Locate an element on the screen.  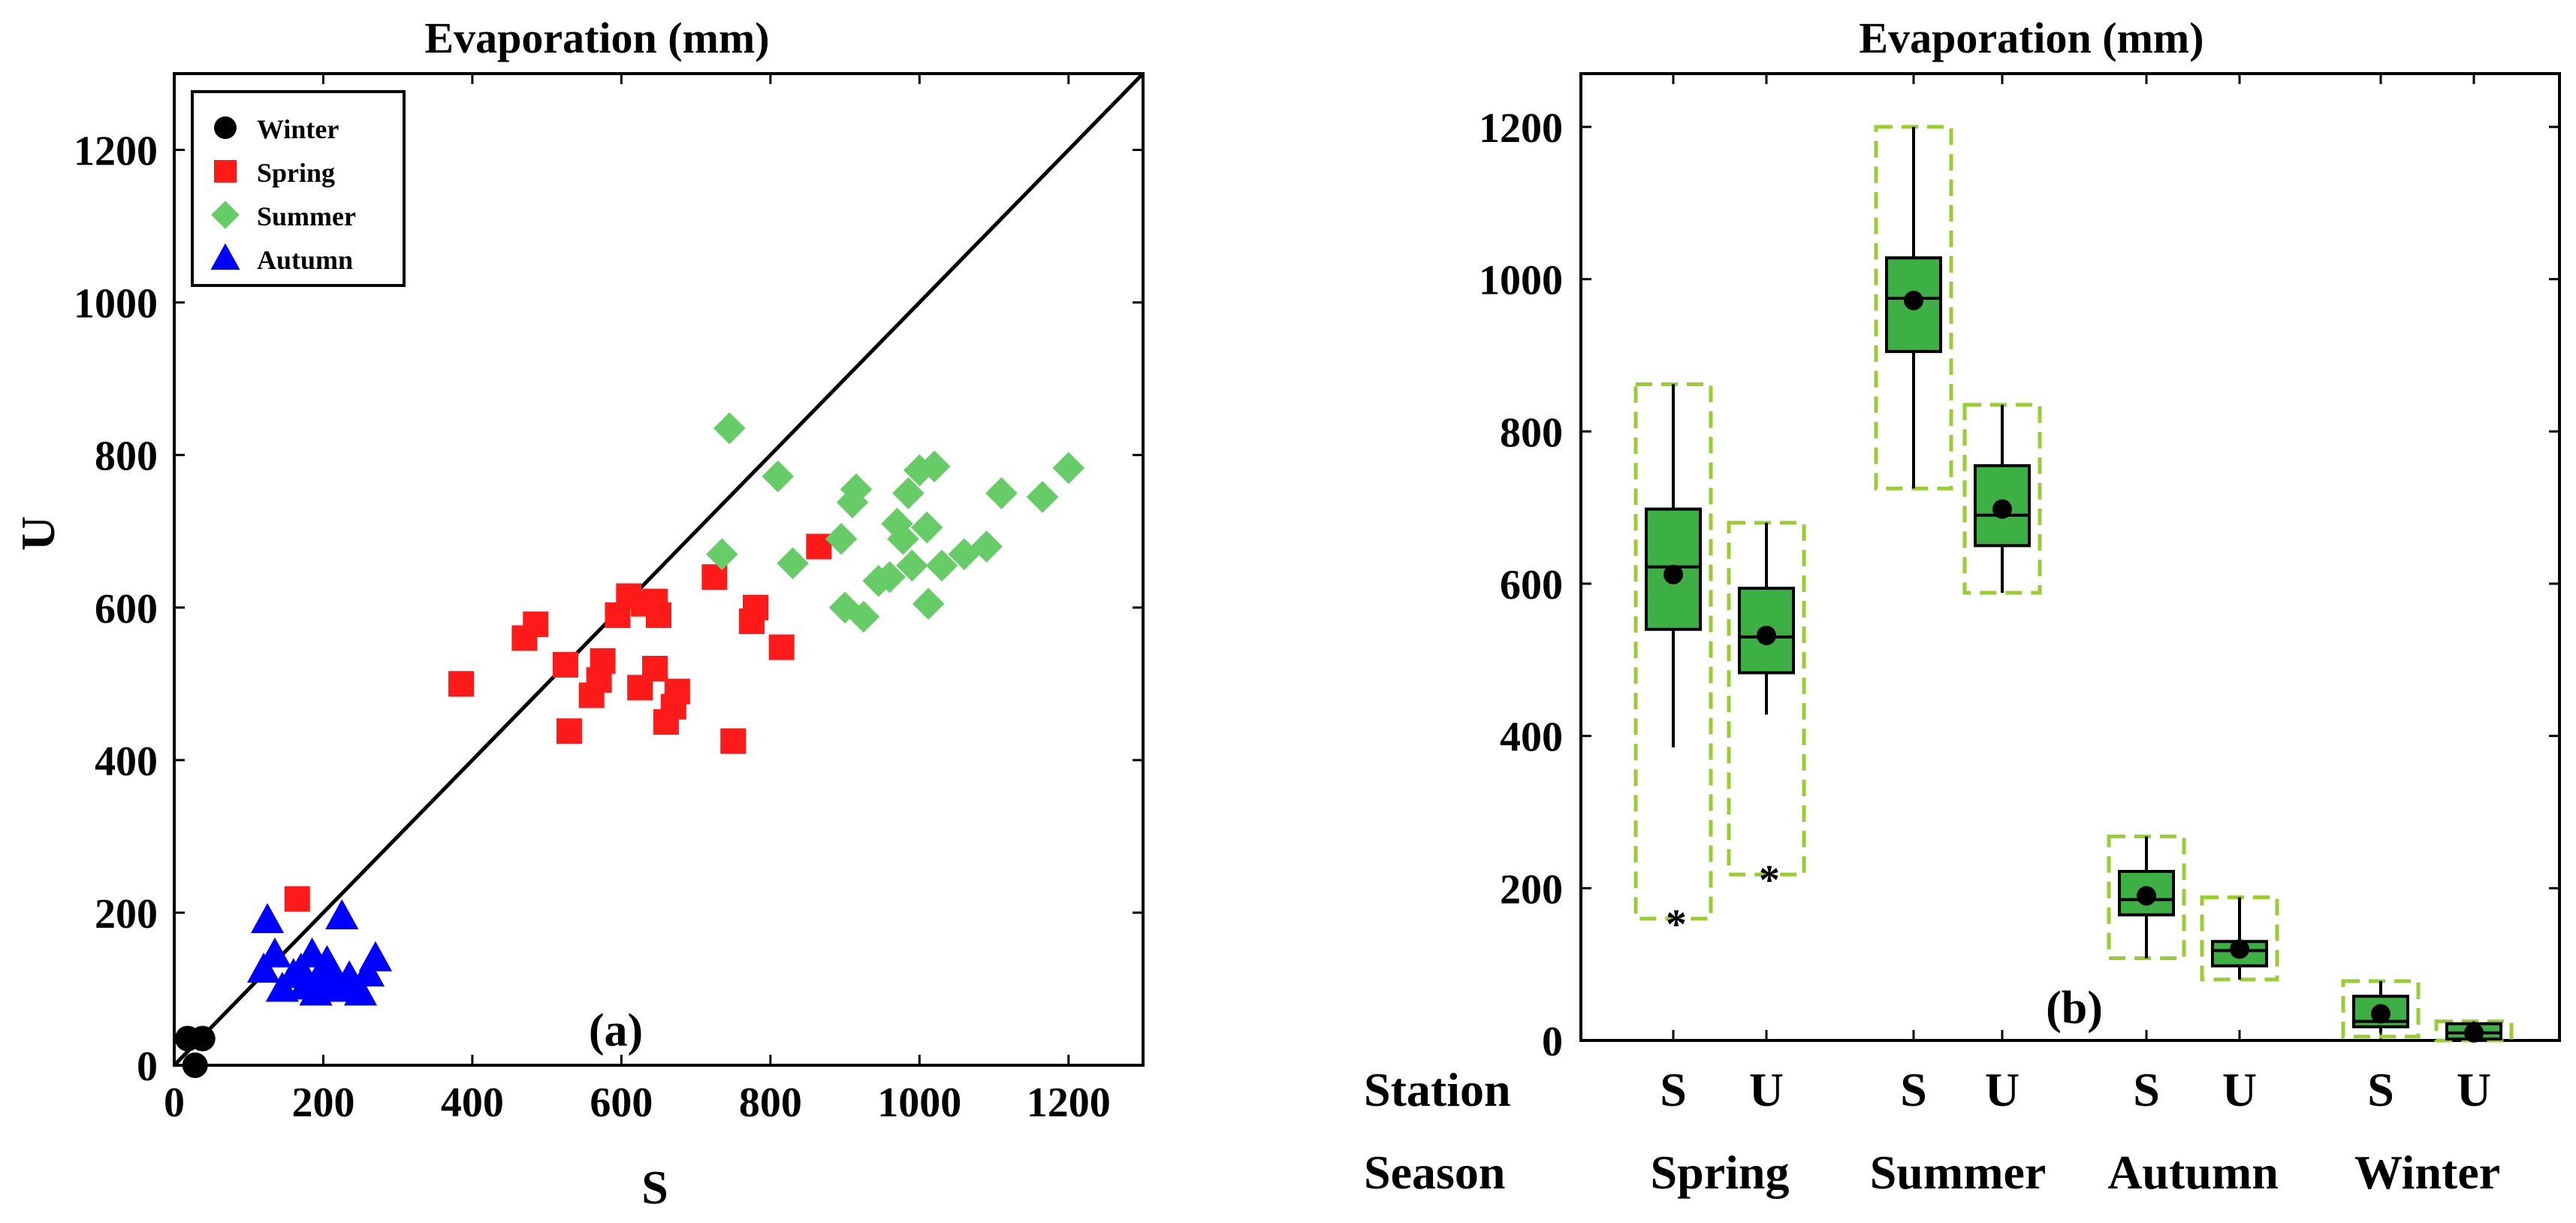
season-label-summer: Summer is located at coordinates (1958, 1173).